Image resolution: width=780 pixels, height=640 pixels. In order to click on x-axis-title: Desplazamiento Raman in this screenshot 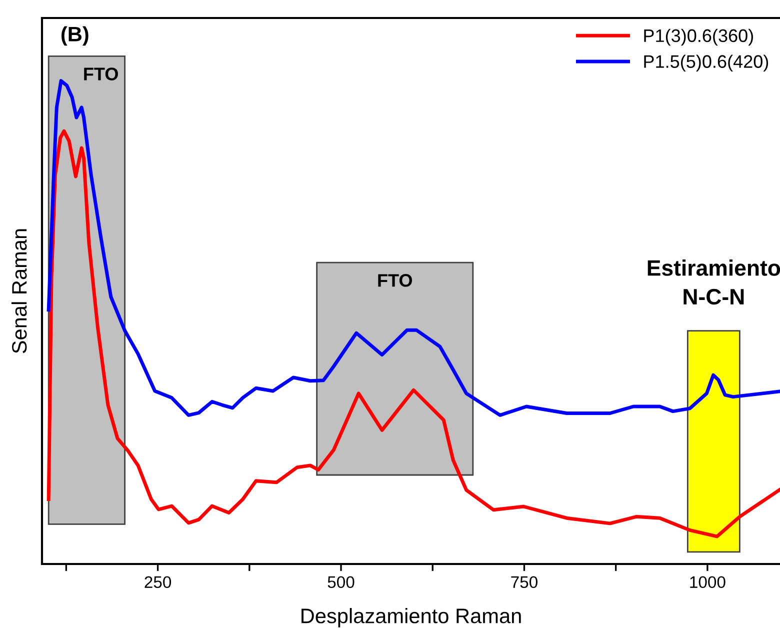, I will do `click(411, 618)`.